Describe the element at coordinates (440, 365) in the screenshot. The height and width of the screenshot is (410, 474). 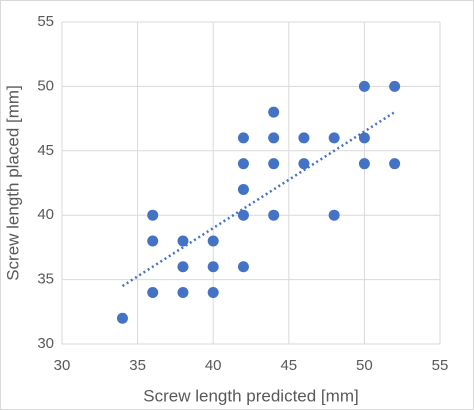
I see `x-tick-label: 55` at that location.